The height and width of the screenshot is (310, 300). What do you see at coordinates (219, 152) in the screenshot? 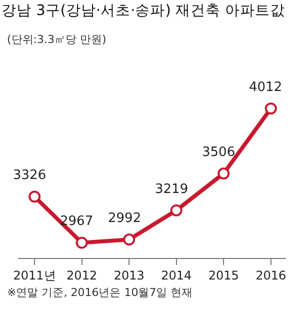
I see `data-label: 3506` at bounding box center [219, 152].